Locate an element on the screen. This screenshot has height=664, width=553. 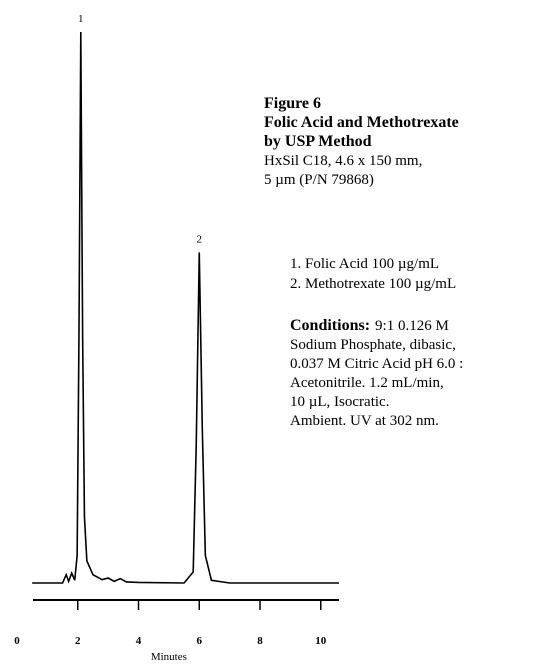
peak-label: 2 is located at coordinates (200, 239).